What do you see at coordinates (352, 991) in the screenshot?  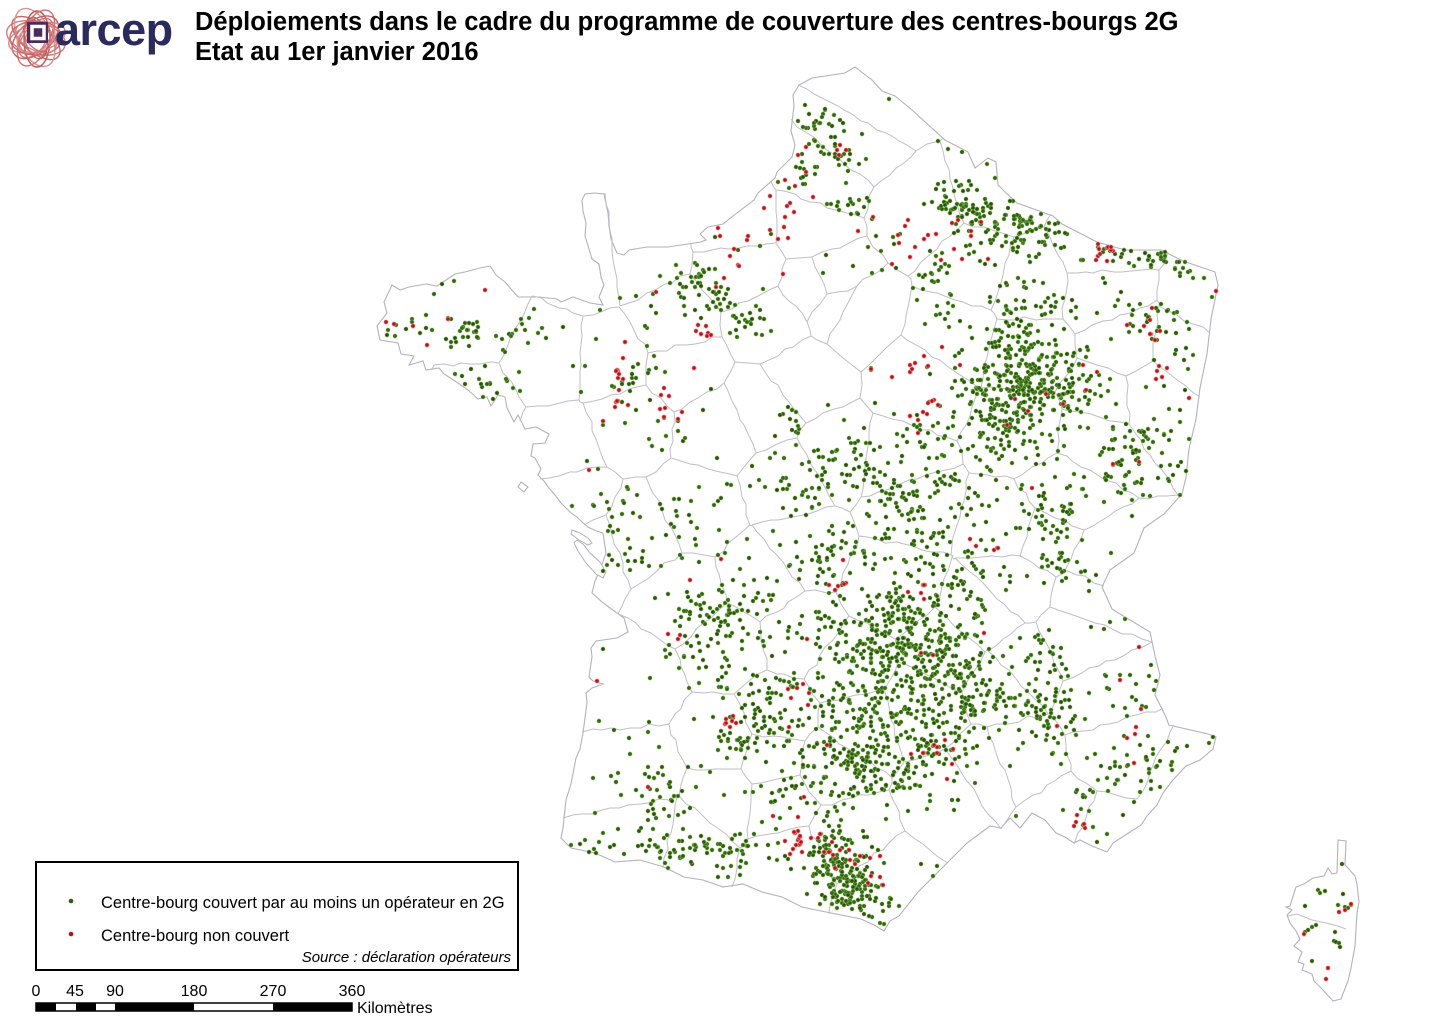 I see `svg-text: 360` at bounding box center [352, 991].